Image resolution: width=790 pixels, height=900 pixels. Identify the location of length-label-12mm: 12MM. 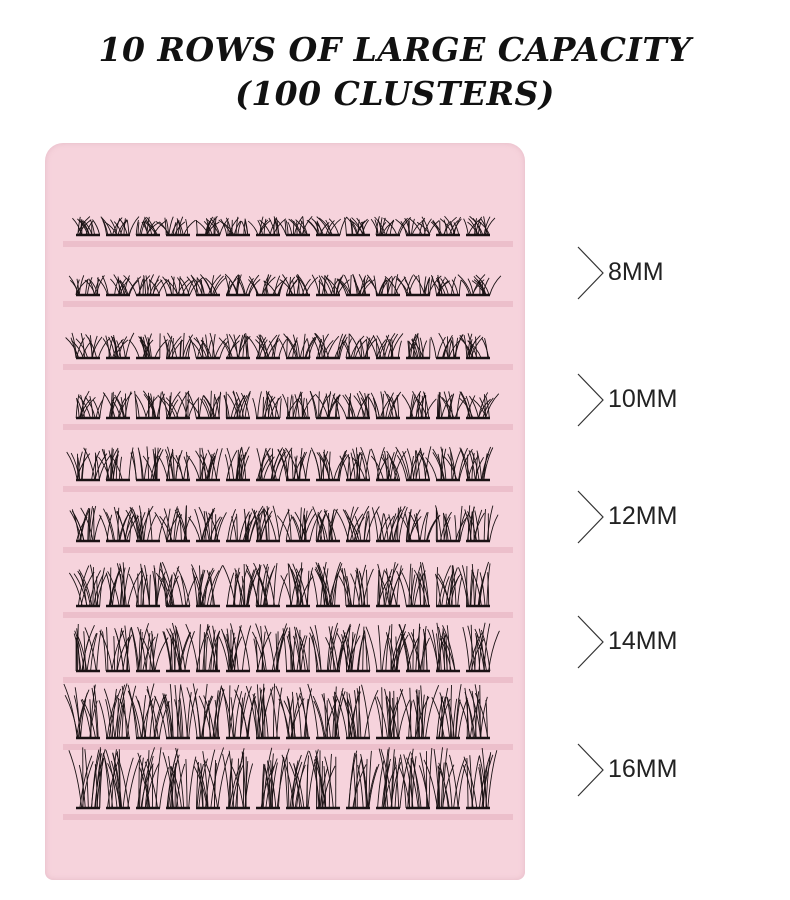
(656, 517).